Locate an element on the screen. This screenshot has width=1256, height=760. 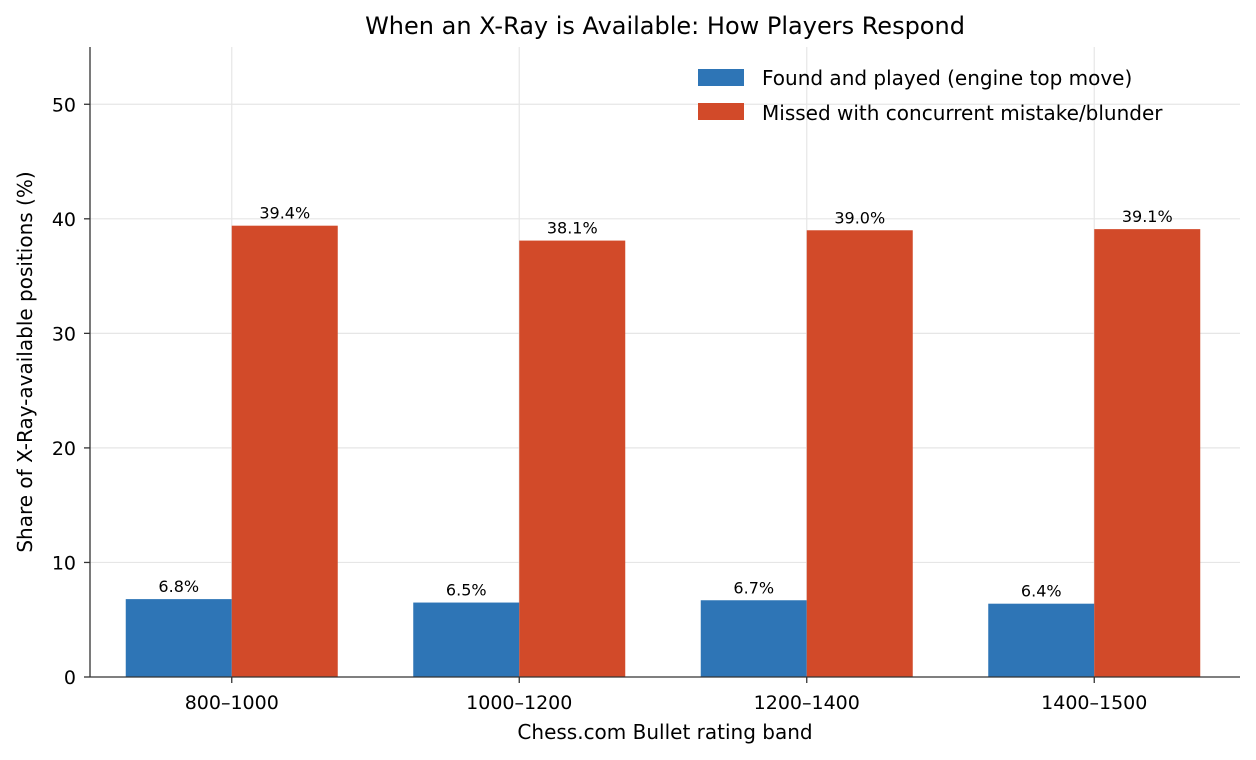
legend-swatch-missed is located at coordinates (721, 111).